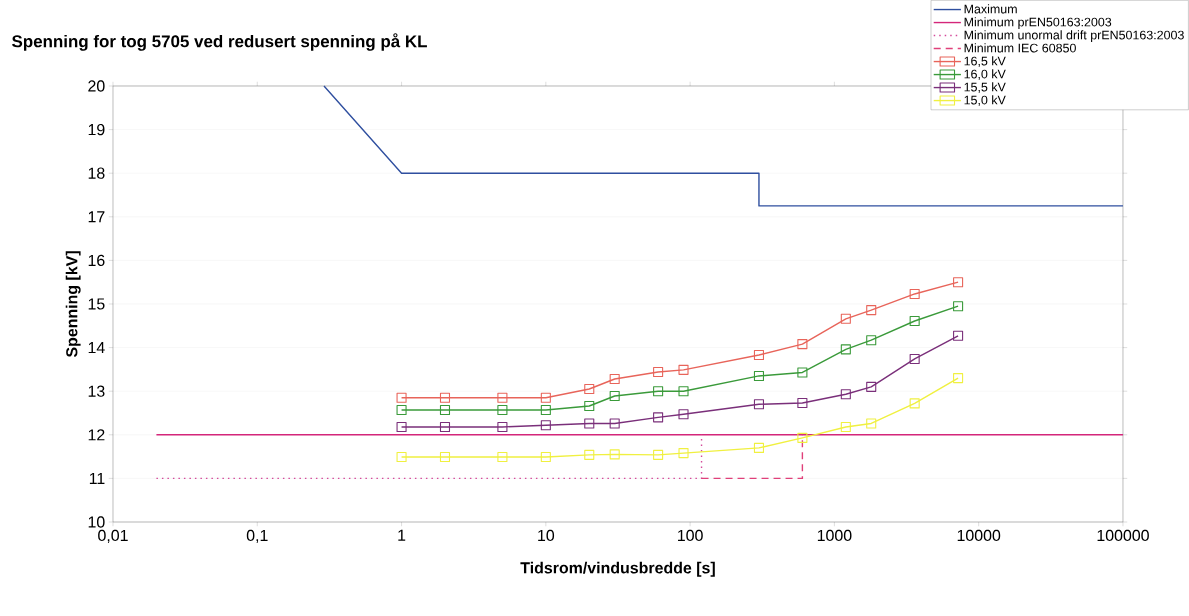  Describe the element at coordinates (96, 391) in the screenshot. I see `y-tick-label: 13` at that location.